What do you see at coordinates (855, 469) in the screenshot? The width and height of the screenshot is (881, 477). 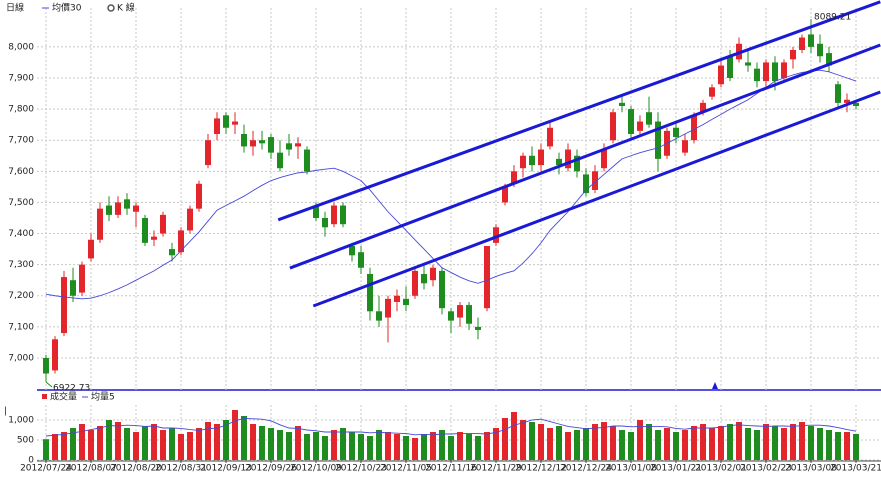 I see `x-tick-label: 2013/03/21` at bounding box center [855, 469].